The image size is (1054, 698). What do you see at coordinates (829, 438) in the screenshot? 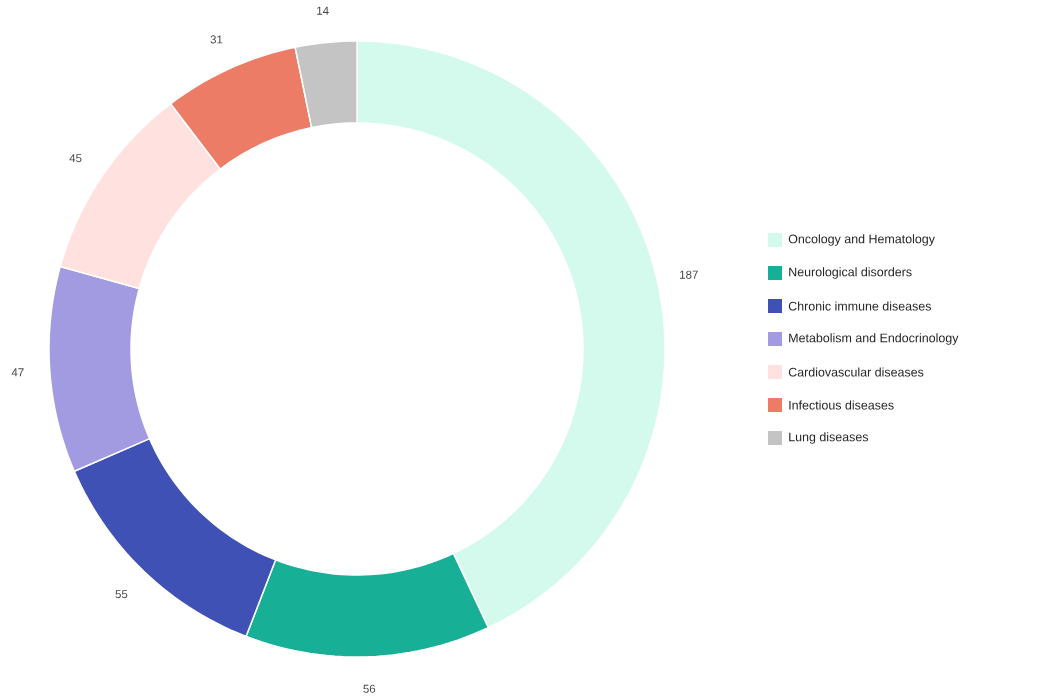
I see `legend-label: Lung diseases` at bounding box center [829, 438].